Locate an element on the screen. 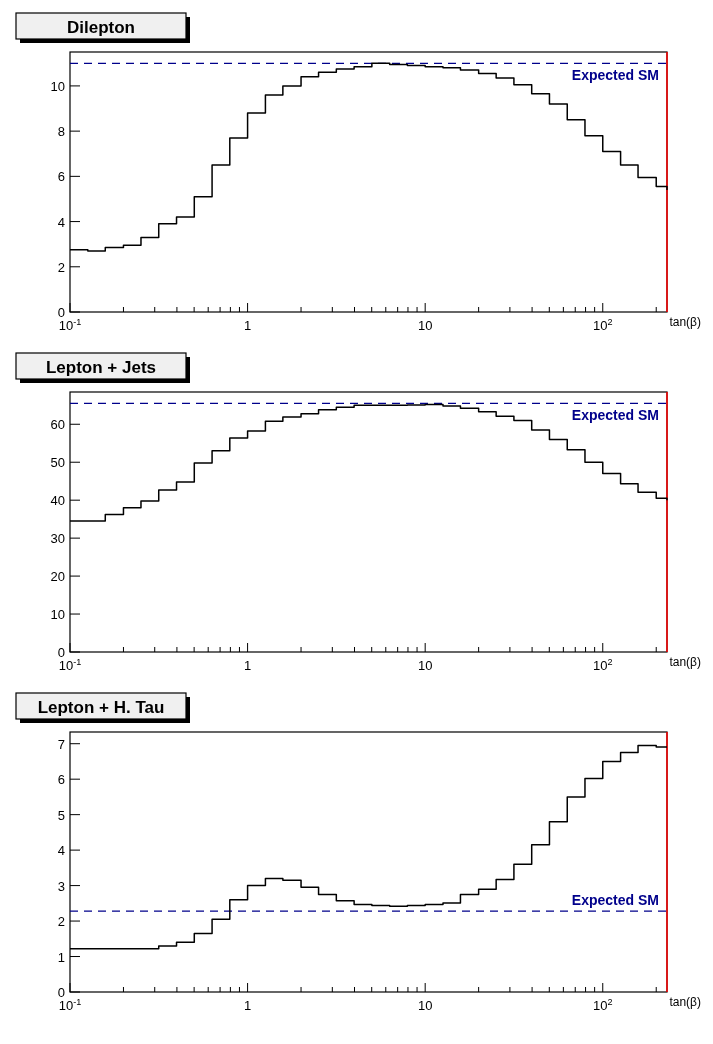  y-tick-label: 1 is located at coordinates (61, 957).